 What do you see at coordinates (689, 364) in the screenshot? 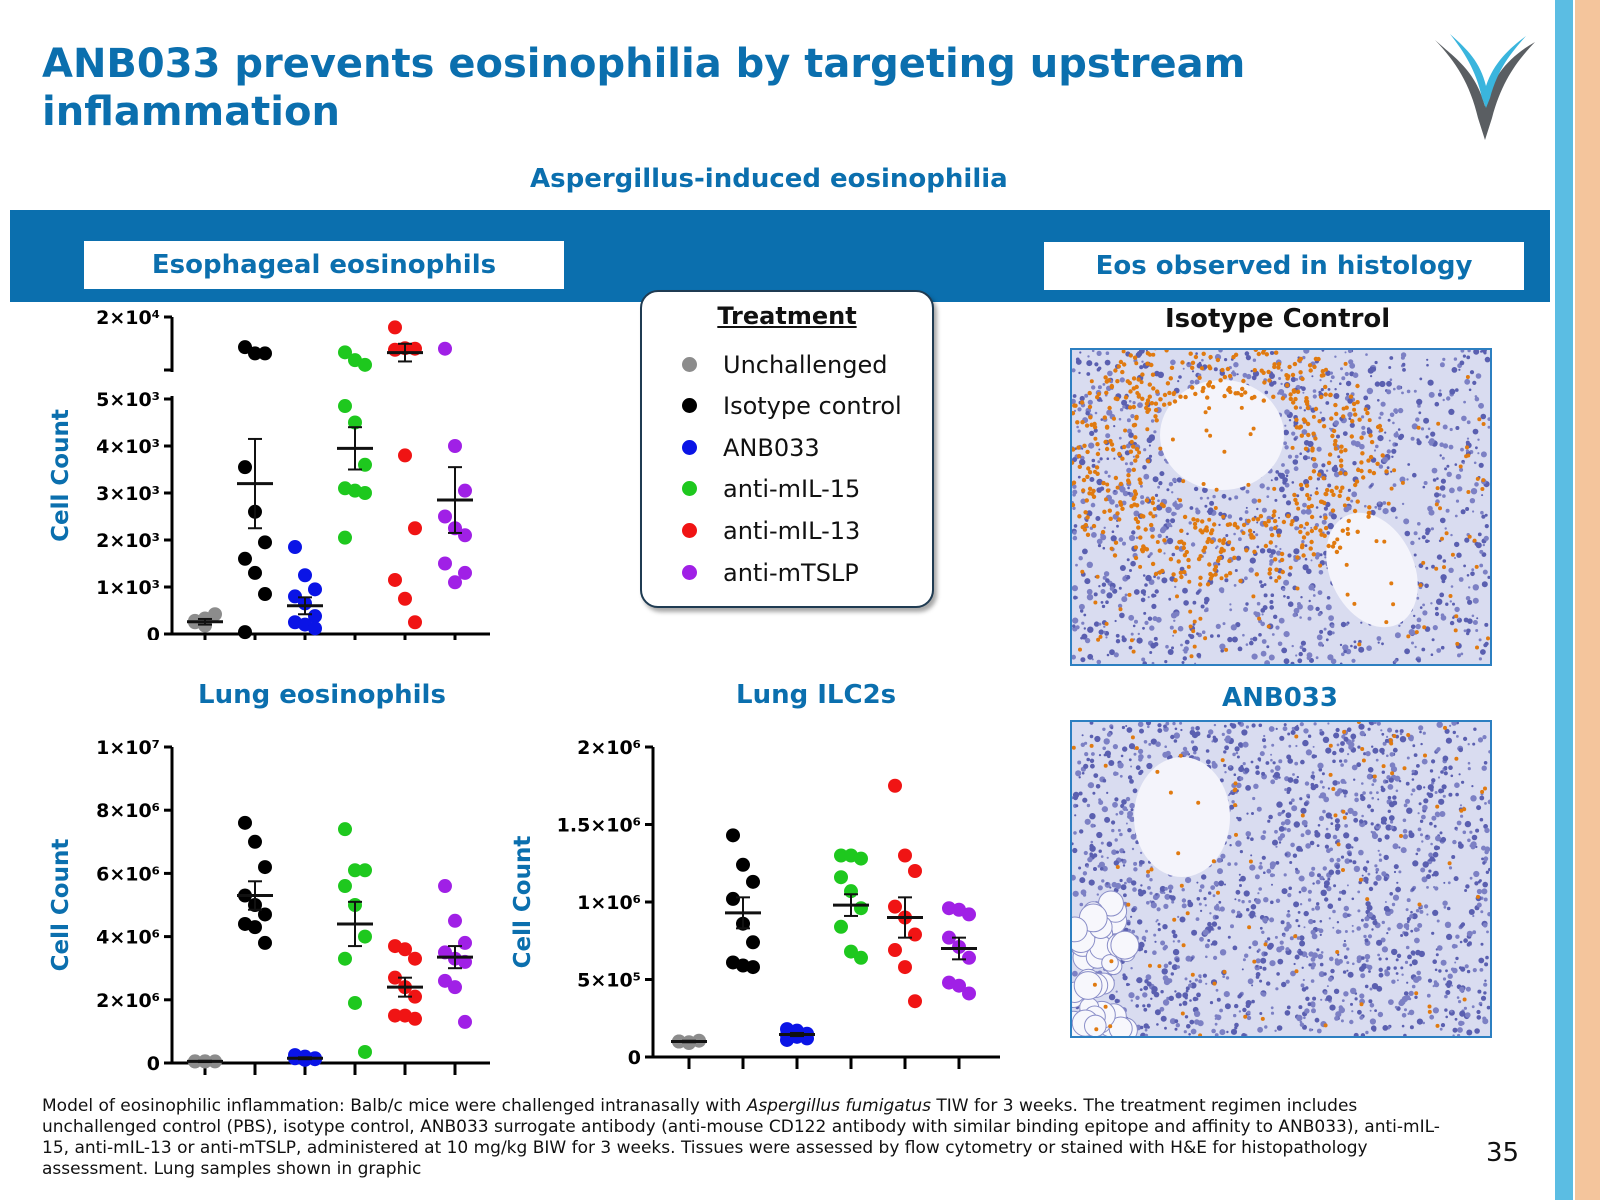
I see `legend-dot` at bounding box center [689, 364].